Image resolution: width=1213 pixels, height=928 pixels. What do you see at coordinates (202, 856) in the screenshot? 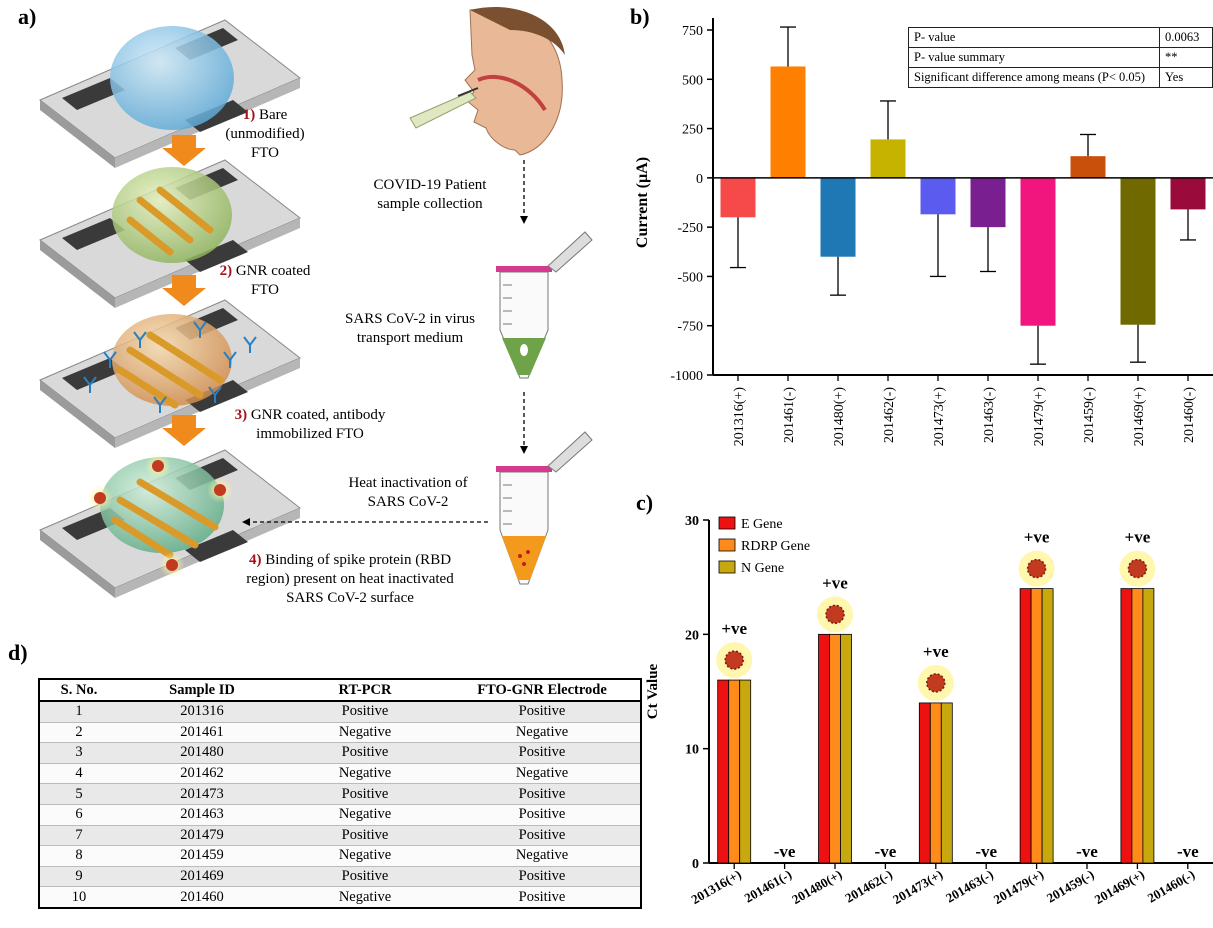
I see `table-cell: 201459` at bounding box center [202, 856].